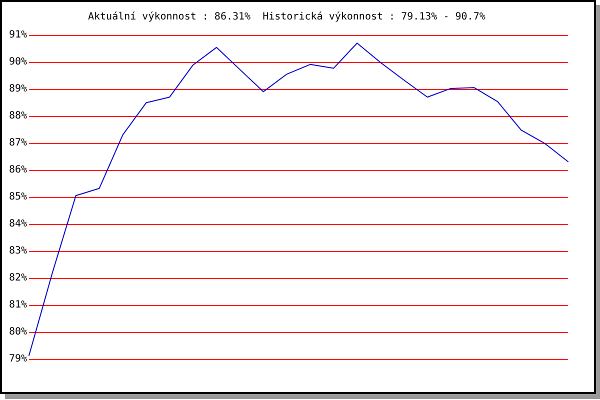 The image size is (600, 400). What do you see at coordinates (17, 116) in the screenshot?
I see `y-tick-label: 88%` at bounding box center [17, 116].